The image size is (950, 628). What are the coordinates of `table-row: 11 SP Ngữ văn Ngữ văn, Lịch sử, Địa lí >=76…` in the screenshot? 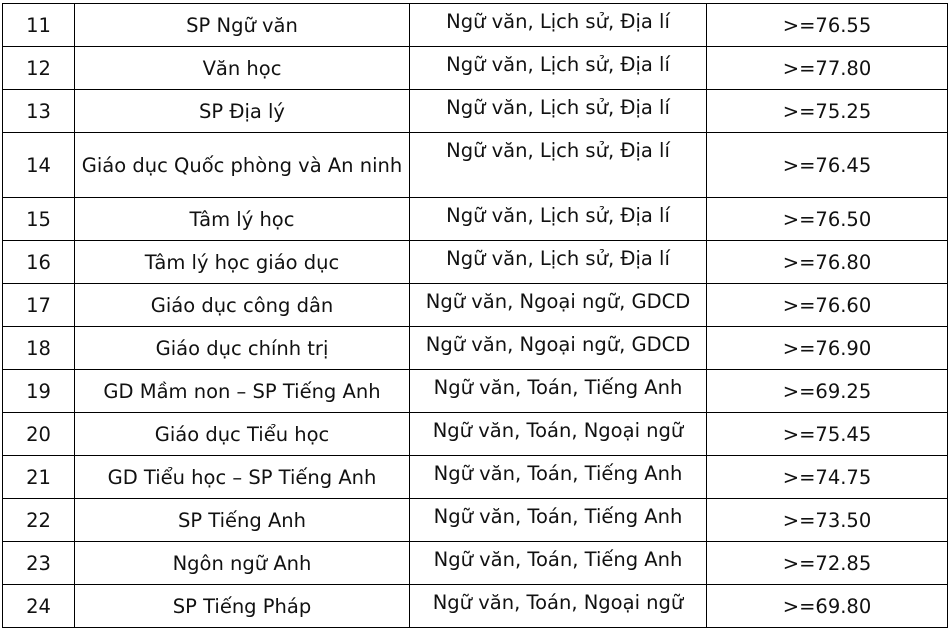 It's located at (475, 25).